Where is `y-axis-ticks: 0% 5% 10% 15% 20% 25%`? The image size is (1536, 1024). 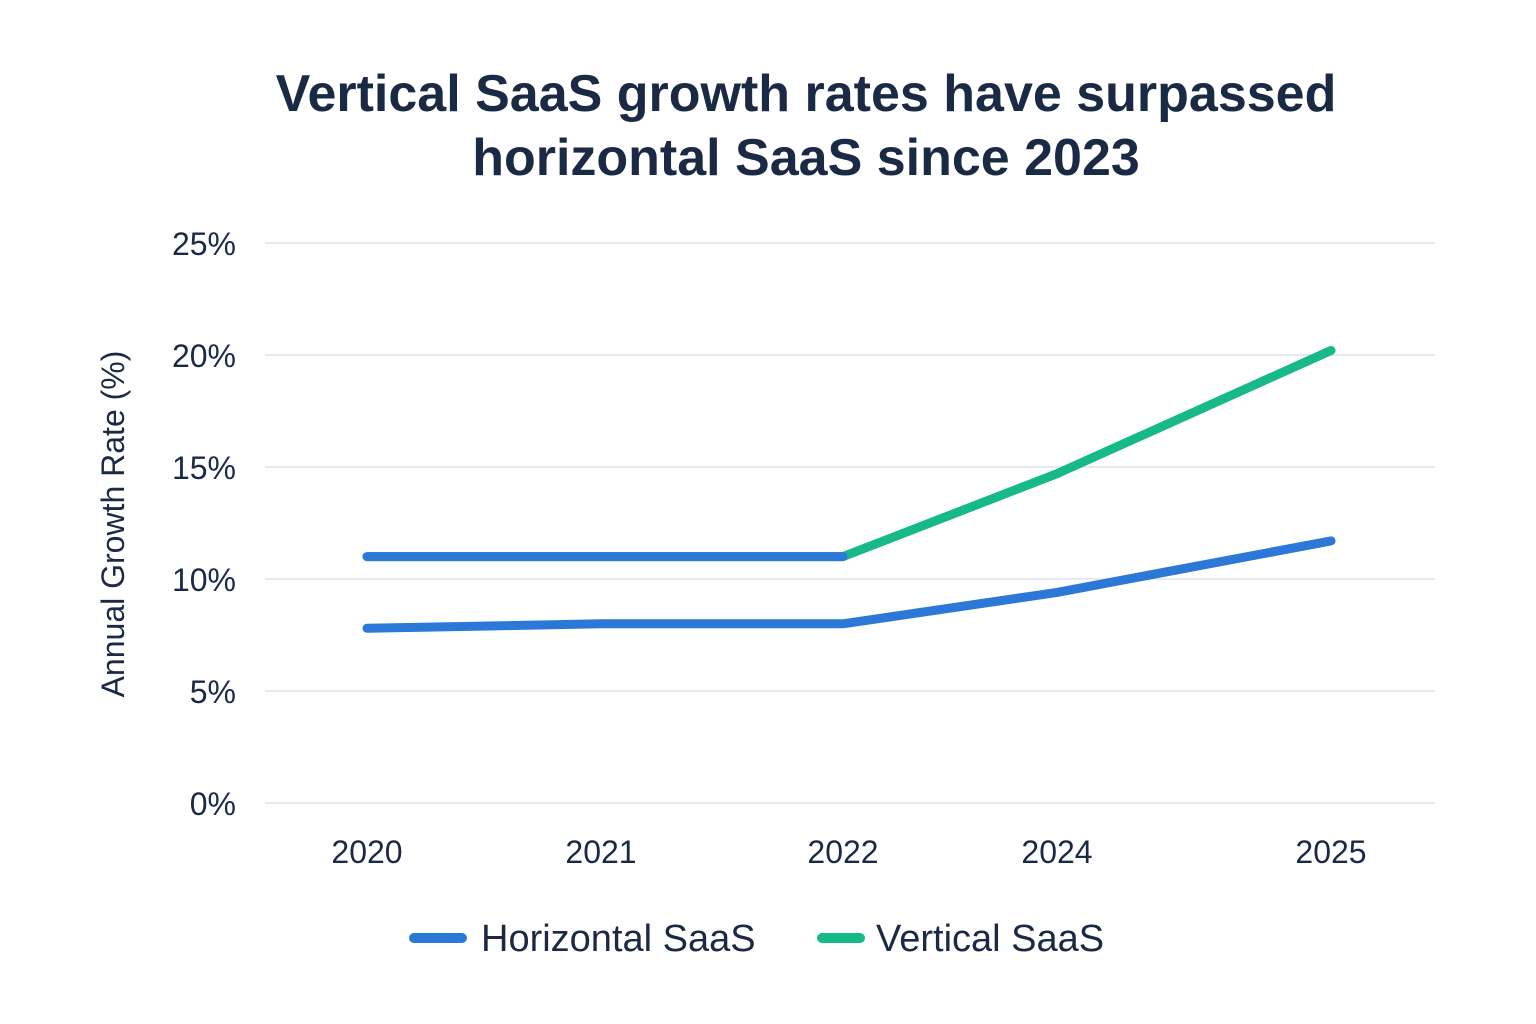 y-axis-ticks: 0% 5% 10% 15% 20% 25% is located at coordinates (204, 524).